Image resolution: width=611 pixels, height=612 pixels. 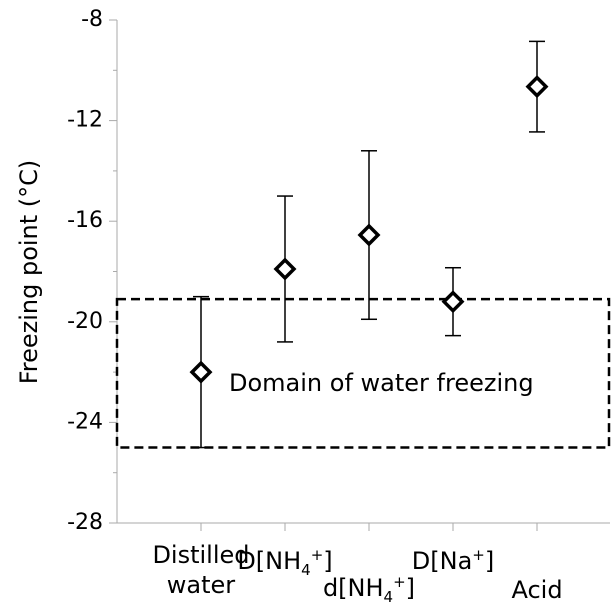 I want to click on y-tick-label: -8, so click(x=92, y=19).